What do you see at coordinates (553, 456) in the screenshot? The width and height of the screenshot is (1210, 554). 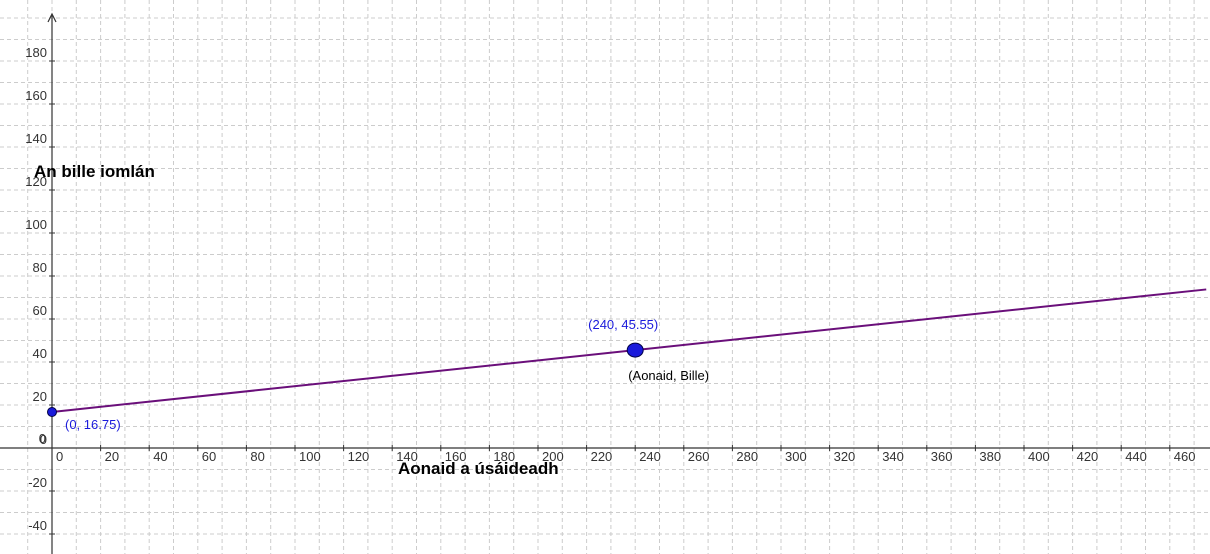 I see `x-tick-label: 200` at bounding box center [553, 456].